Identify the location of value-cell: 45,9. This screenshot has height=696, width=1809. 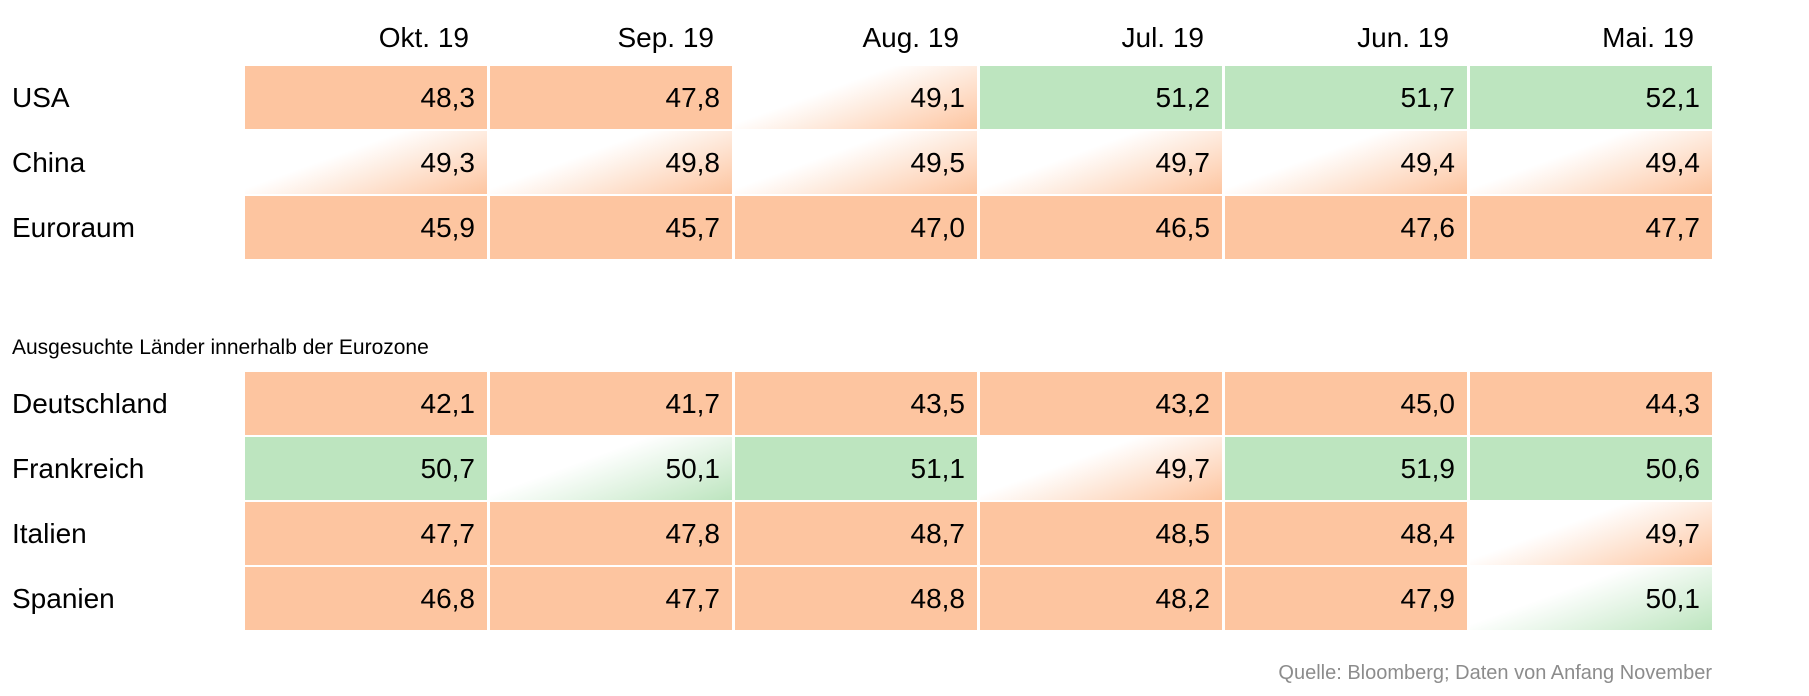
(366, 227).